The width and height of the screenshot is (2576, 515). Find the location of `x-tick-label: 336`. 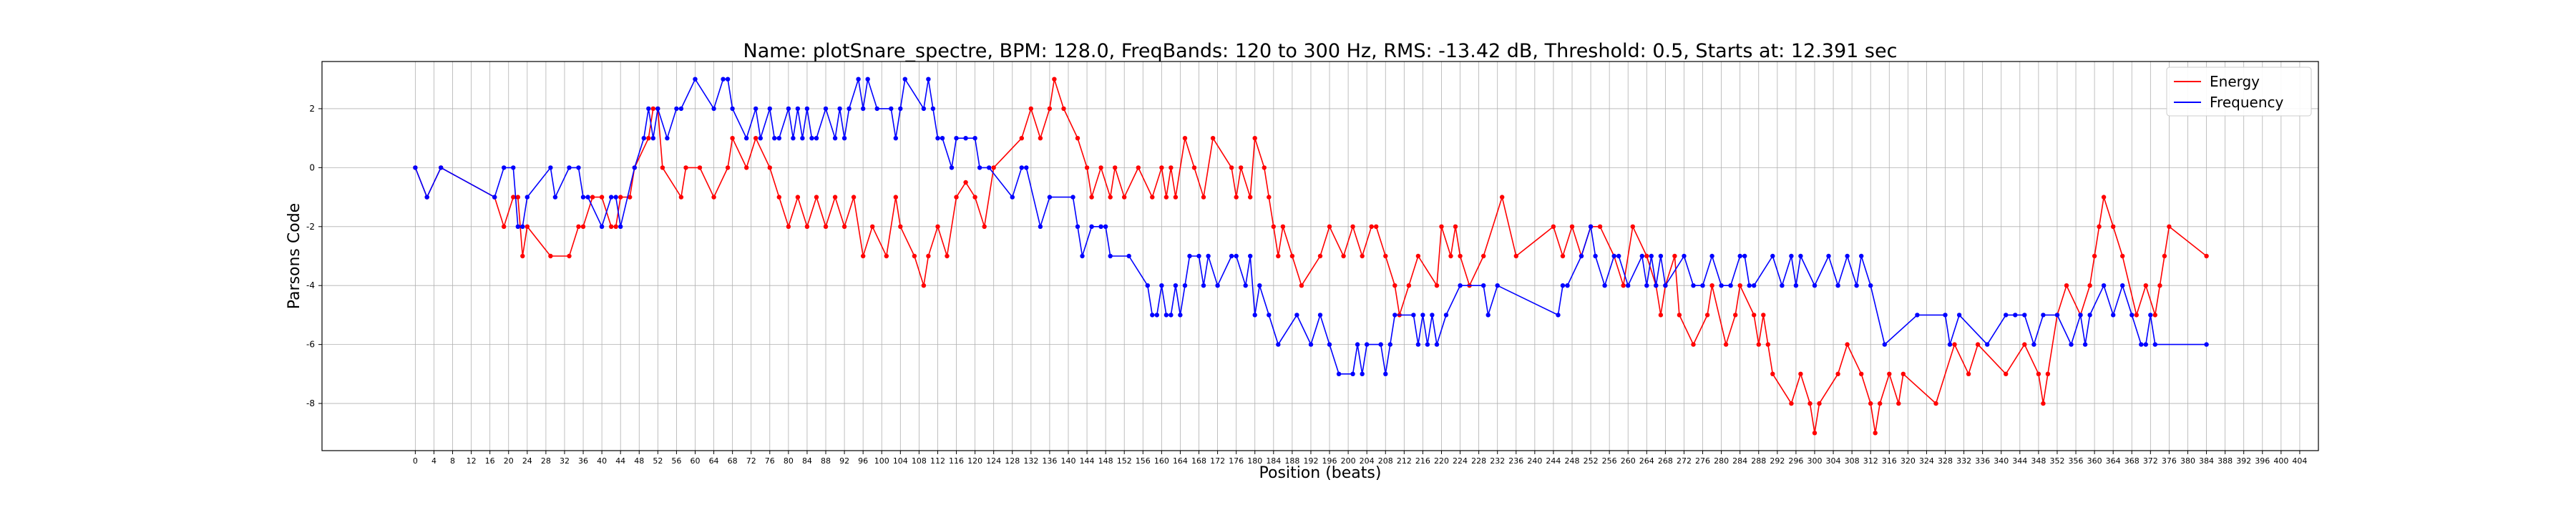

x-tick-label: 336 is located at coordinates (1982, 461).